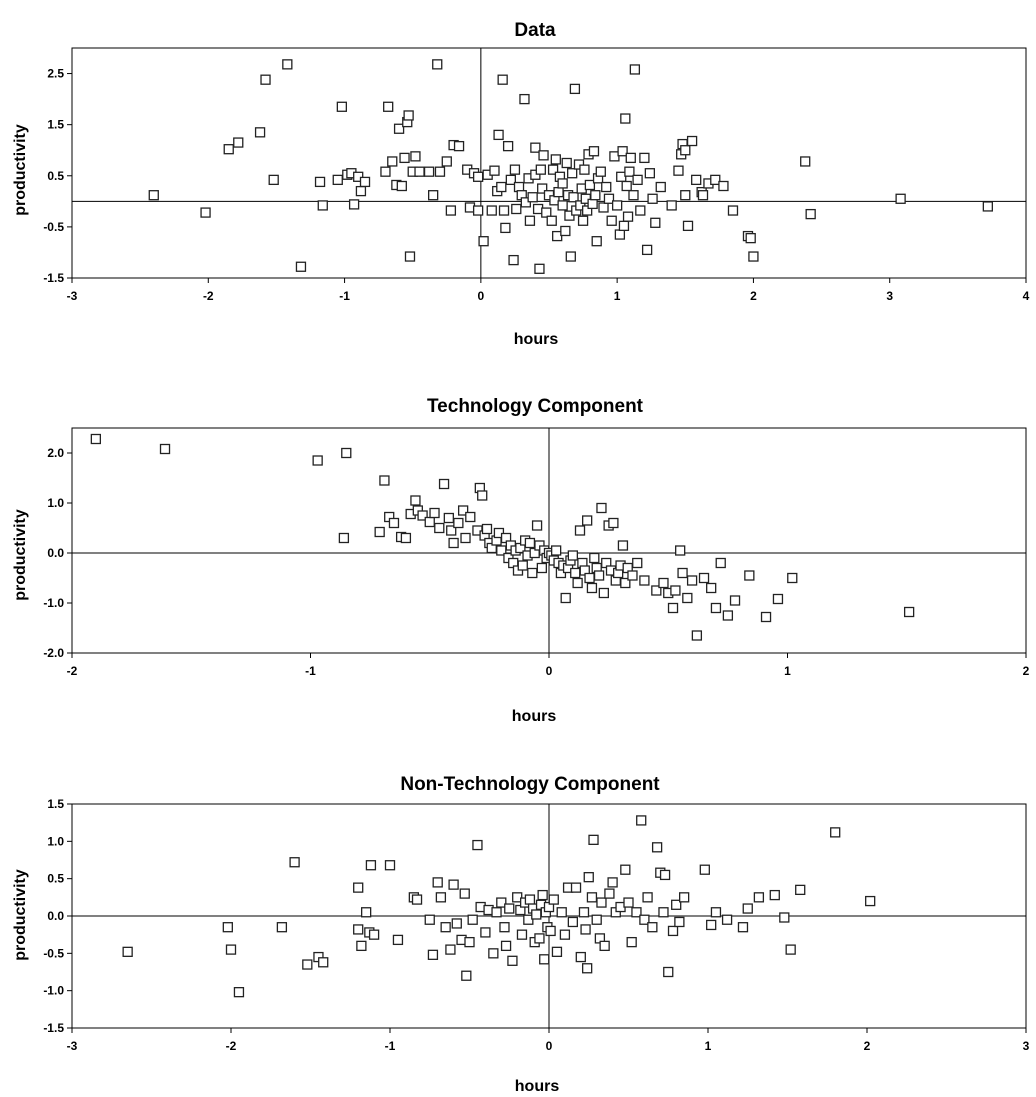 Image resolution: width=1036 pixels, height=1097 pixels. What do you see at coordinates (617, 296) in the screenshot?
I see `x-tick-label-data: 1` at bounding box center [617, 296].